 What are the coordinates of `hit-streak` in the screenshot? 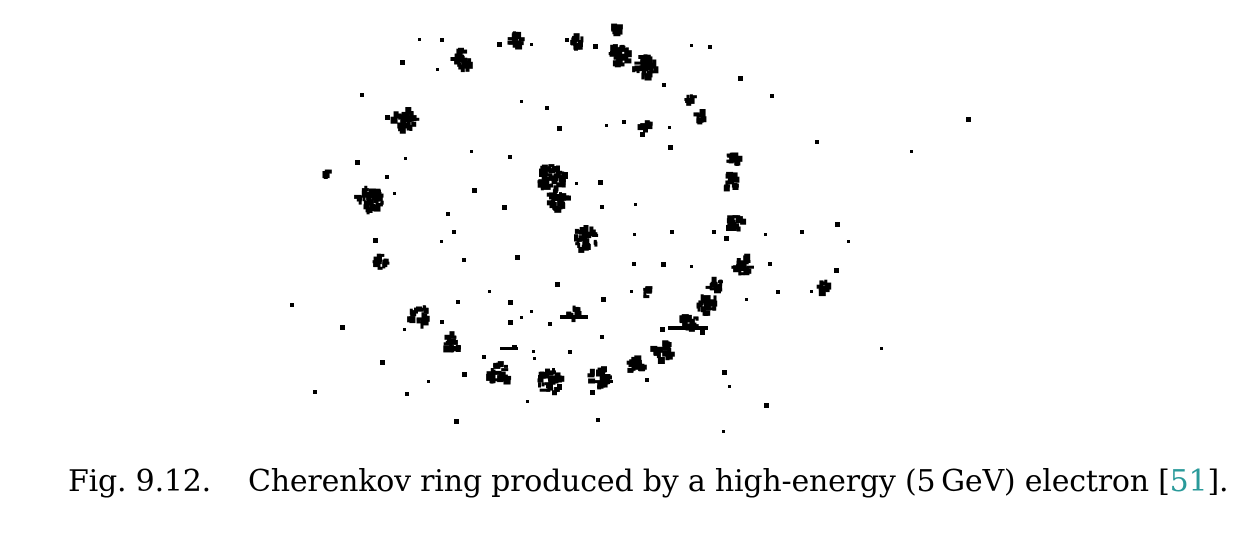 It's located at (509, 348).